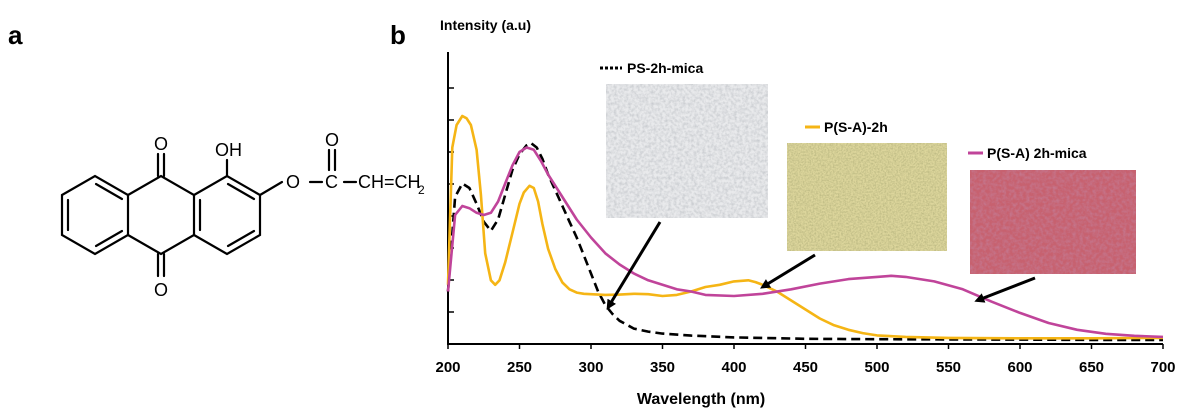 Image resolution: width=1187 pixels, height=410 pixels. Describe the element at coordinates (15, 35) in the screenshot. I see `panel-label-a: a` at that location.